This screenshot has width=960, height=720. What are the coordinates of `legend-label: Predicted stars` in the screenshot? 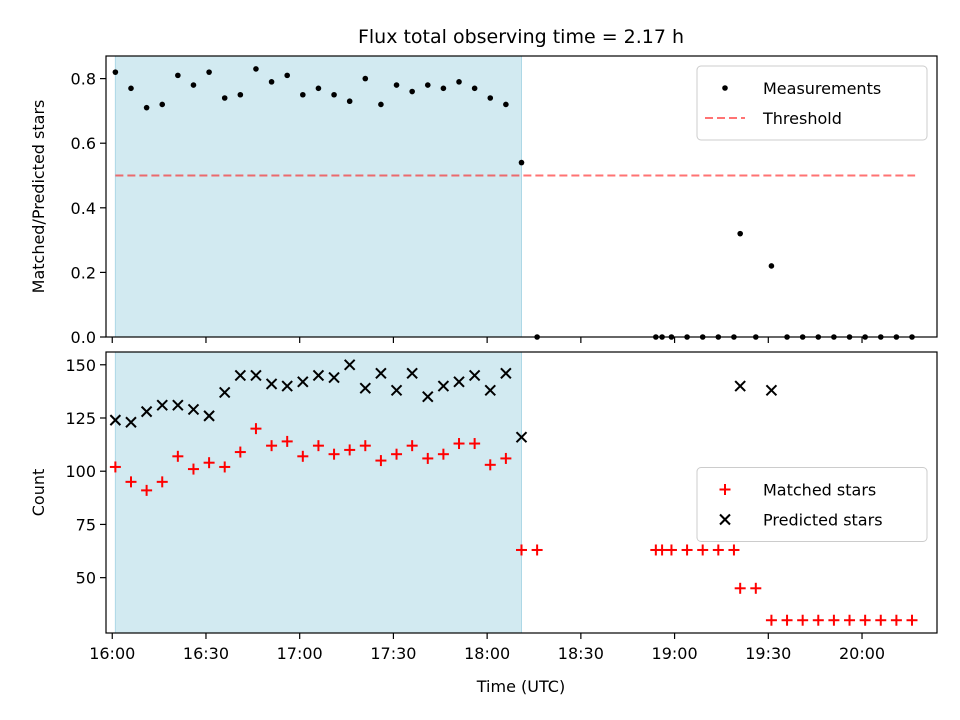 It's located at (823, 520).